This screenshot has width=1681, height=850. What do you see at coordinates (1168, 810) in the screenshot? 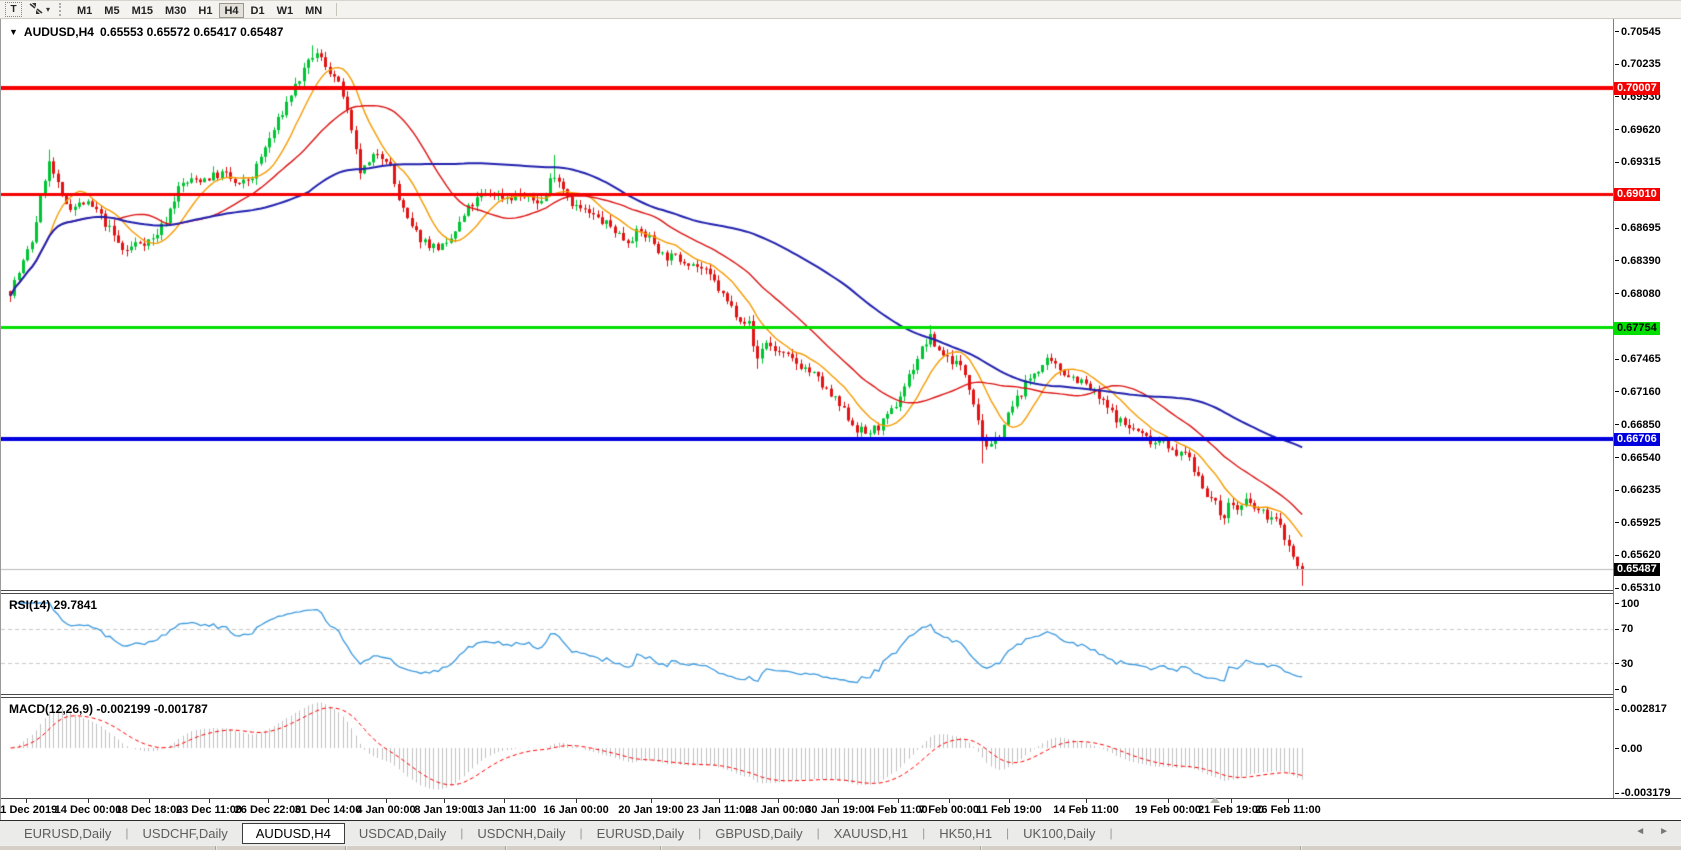
I see `time-axis-label: 19 Feb 00:00` at bounding box center [1168, 810].